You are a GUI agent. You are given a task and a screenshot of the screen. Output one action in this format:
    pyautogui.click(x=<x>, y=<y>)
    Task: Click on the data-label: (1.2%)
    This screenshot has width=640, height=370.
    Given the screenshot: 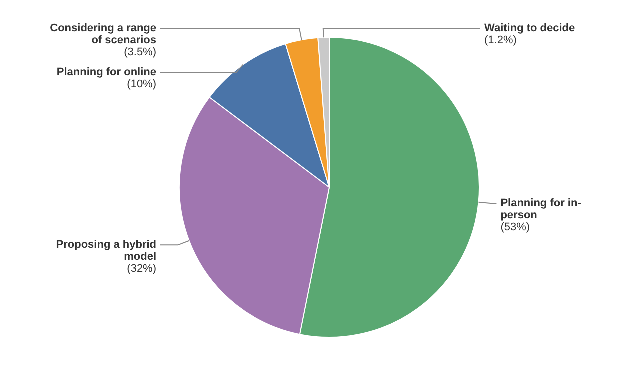 What is the action you would take?
    pyautogui.click(x=500, y=40)
    